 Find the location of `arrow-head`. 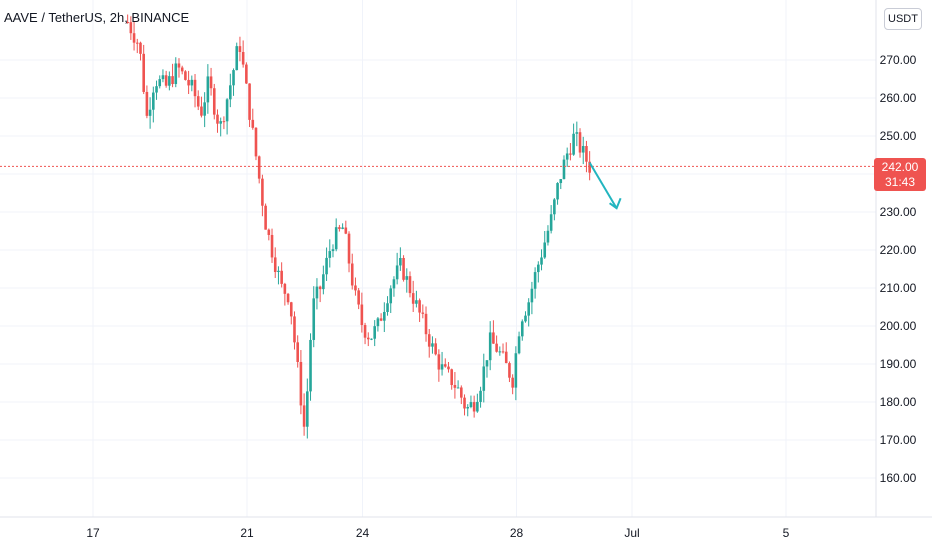

arrow-head is located at coordinates (615, 203).